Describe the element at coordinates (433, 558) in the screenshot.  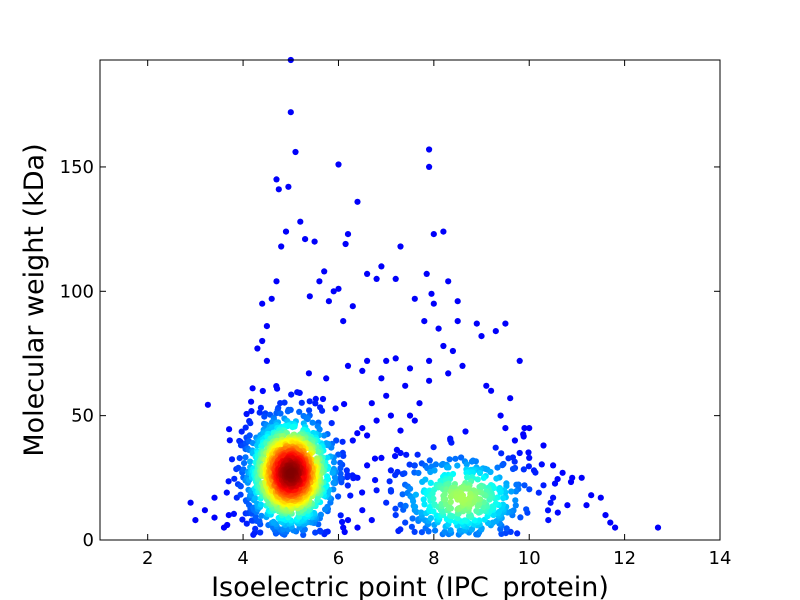
I see `x-tick-label: 8` at that location.